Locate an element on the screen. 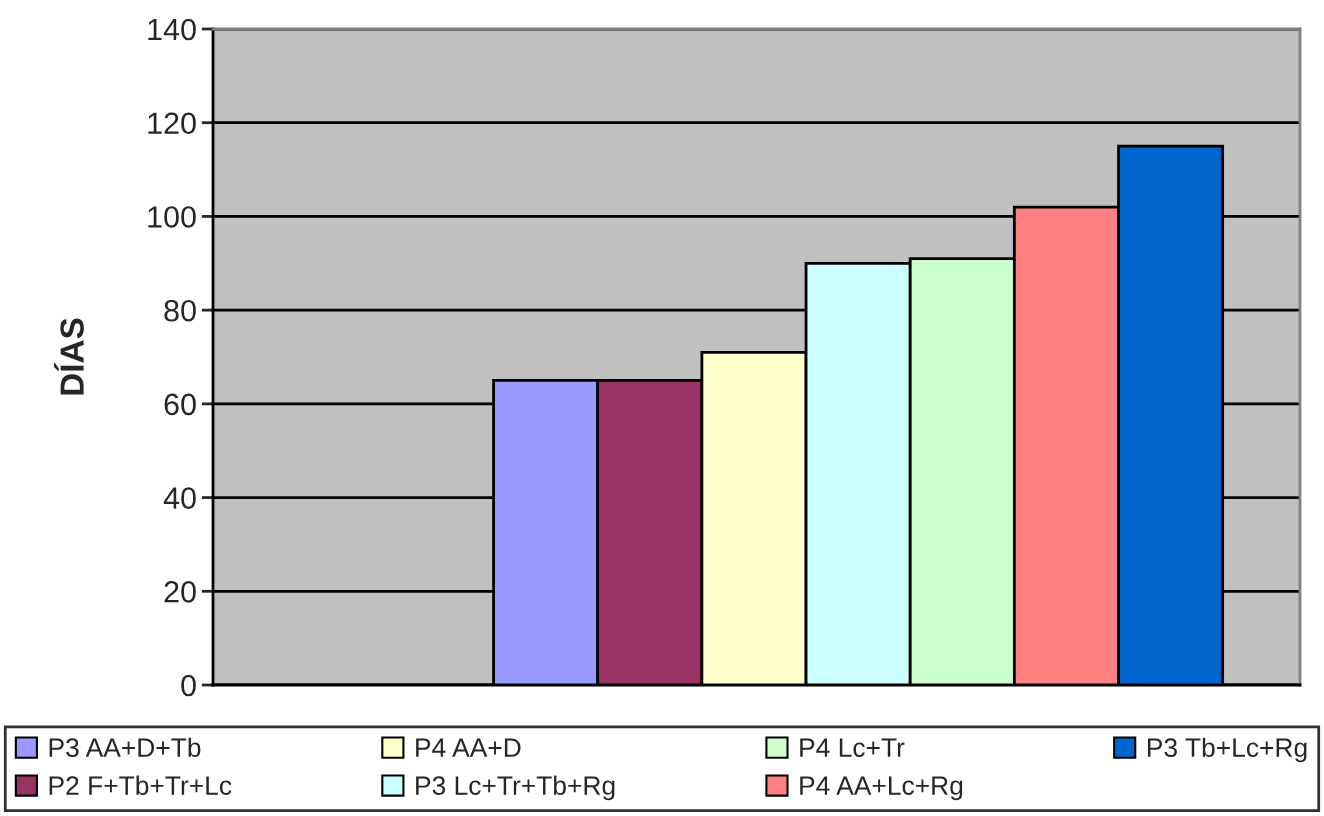 This screenshot has height=816, width=1324. y-tick-label: 0 is located at coordinates (188, 685).